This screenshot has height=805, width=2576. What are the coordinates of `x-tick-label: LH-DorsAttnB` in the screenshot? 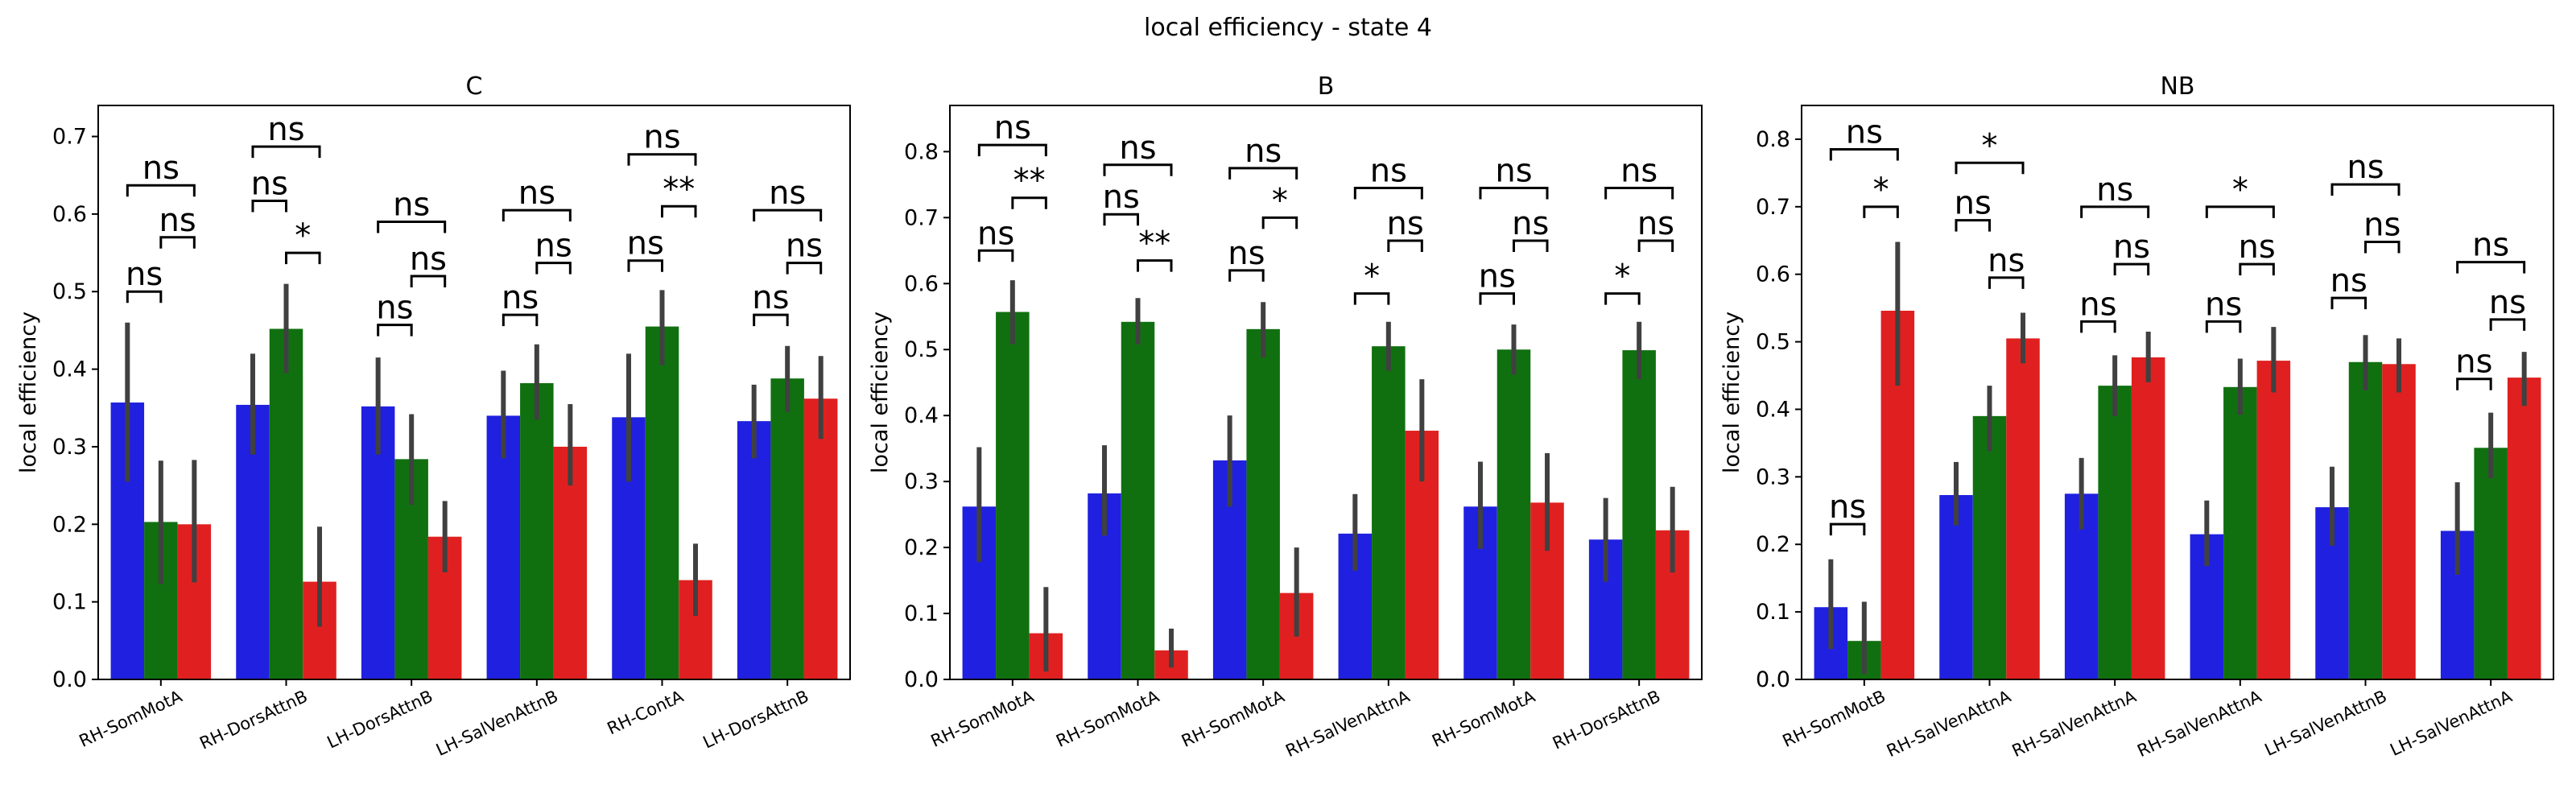 It's located at (756, 720).